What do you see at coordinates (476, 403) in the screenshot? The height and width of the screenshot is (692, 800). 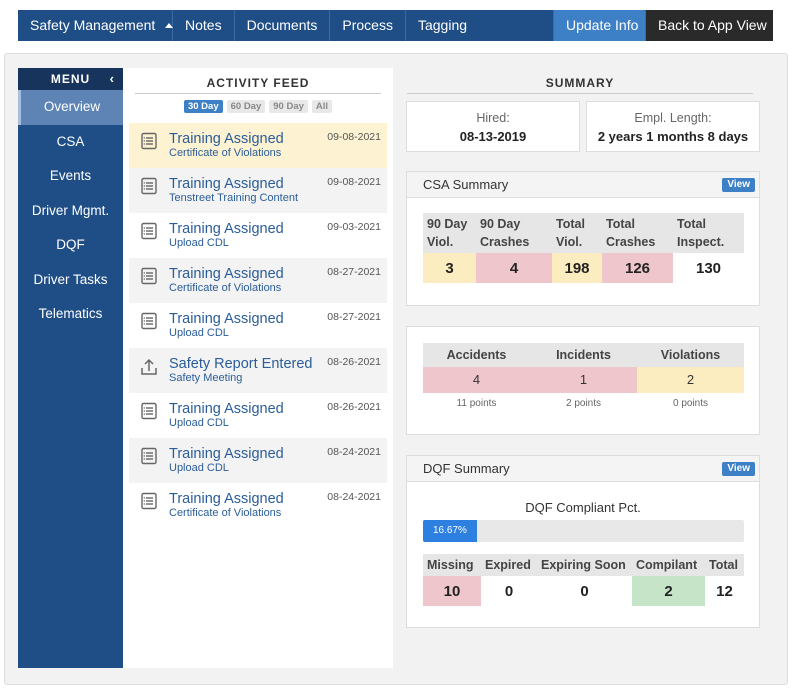 I see `accidents-points: 11 points` at bounding box center [476, 403].